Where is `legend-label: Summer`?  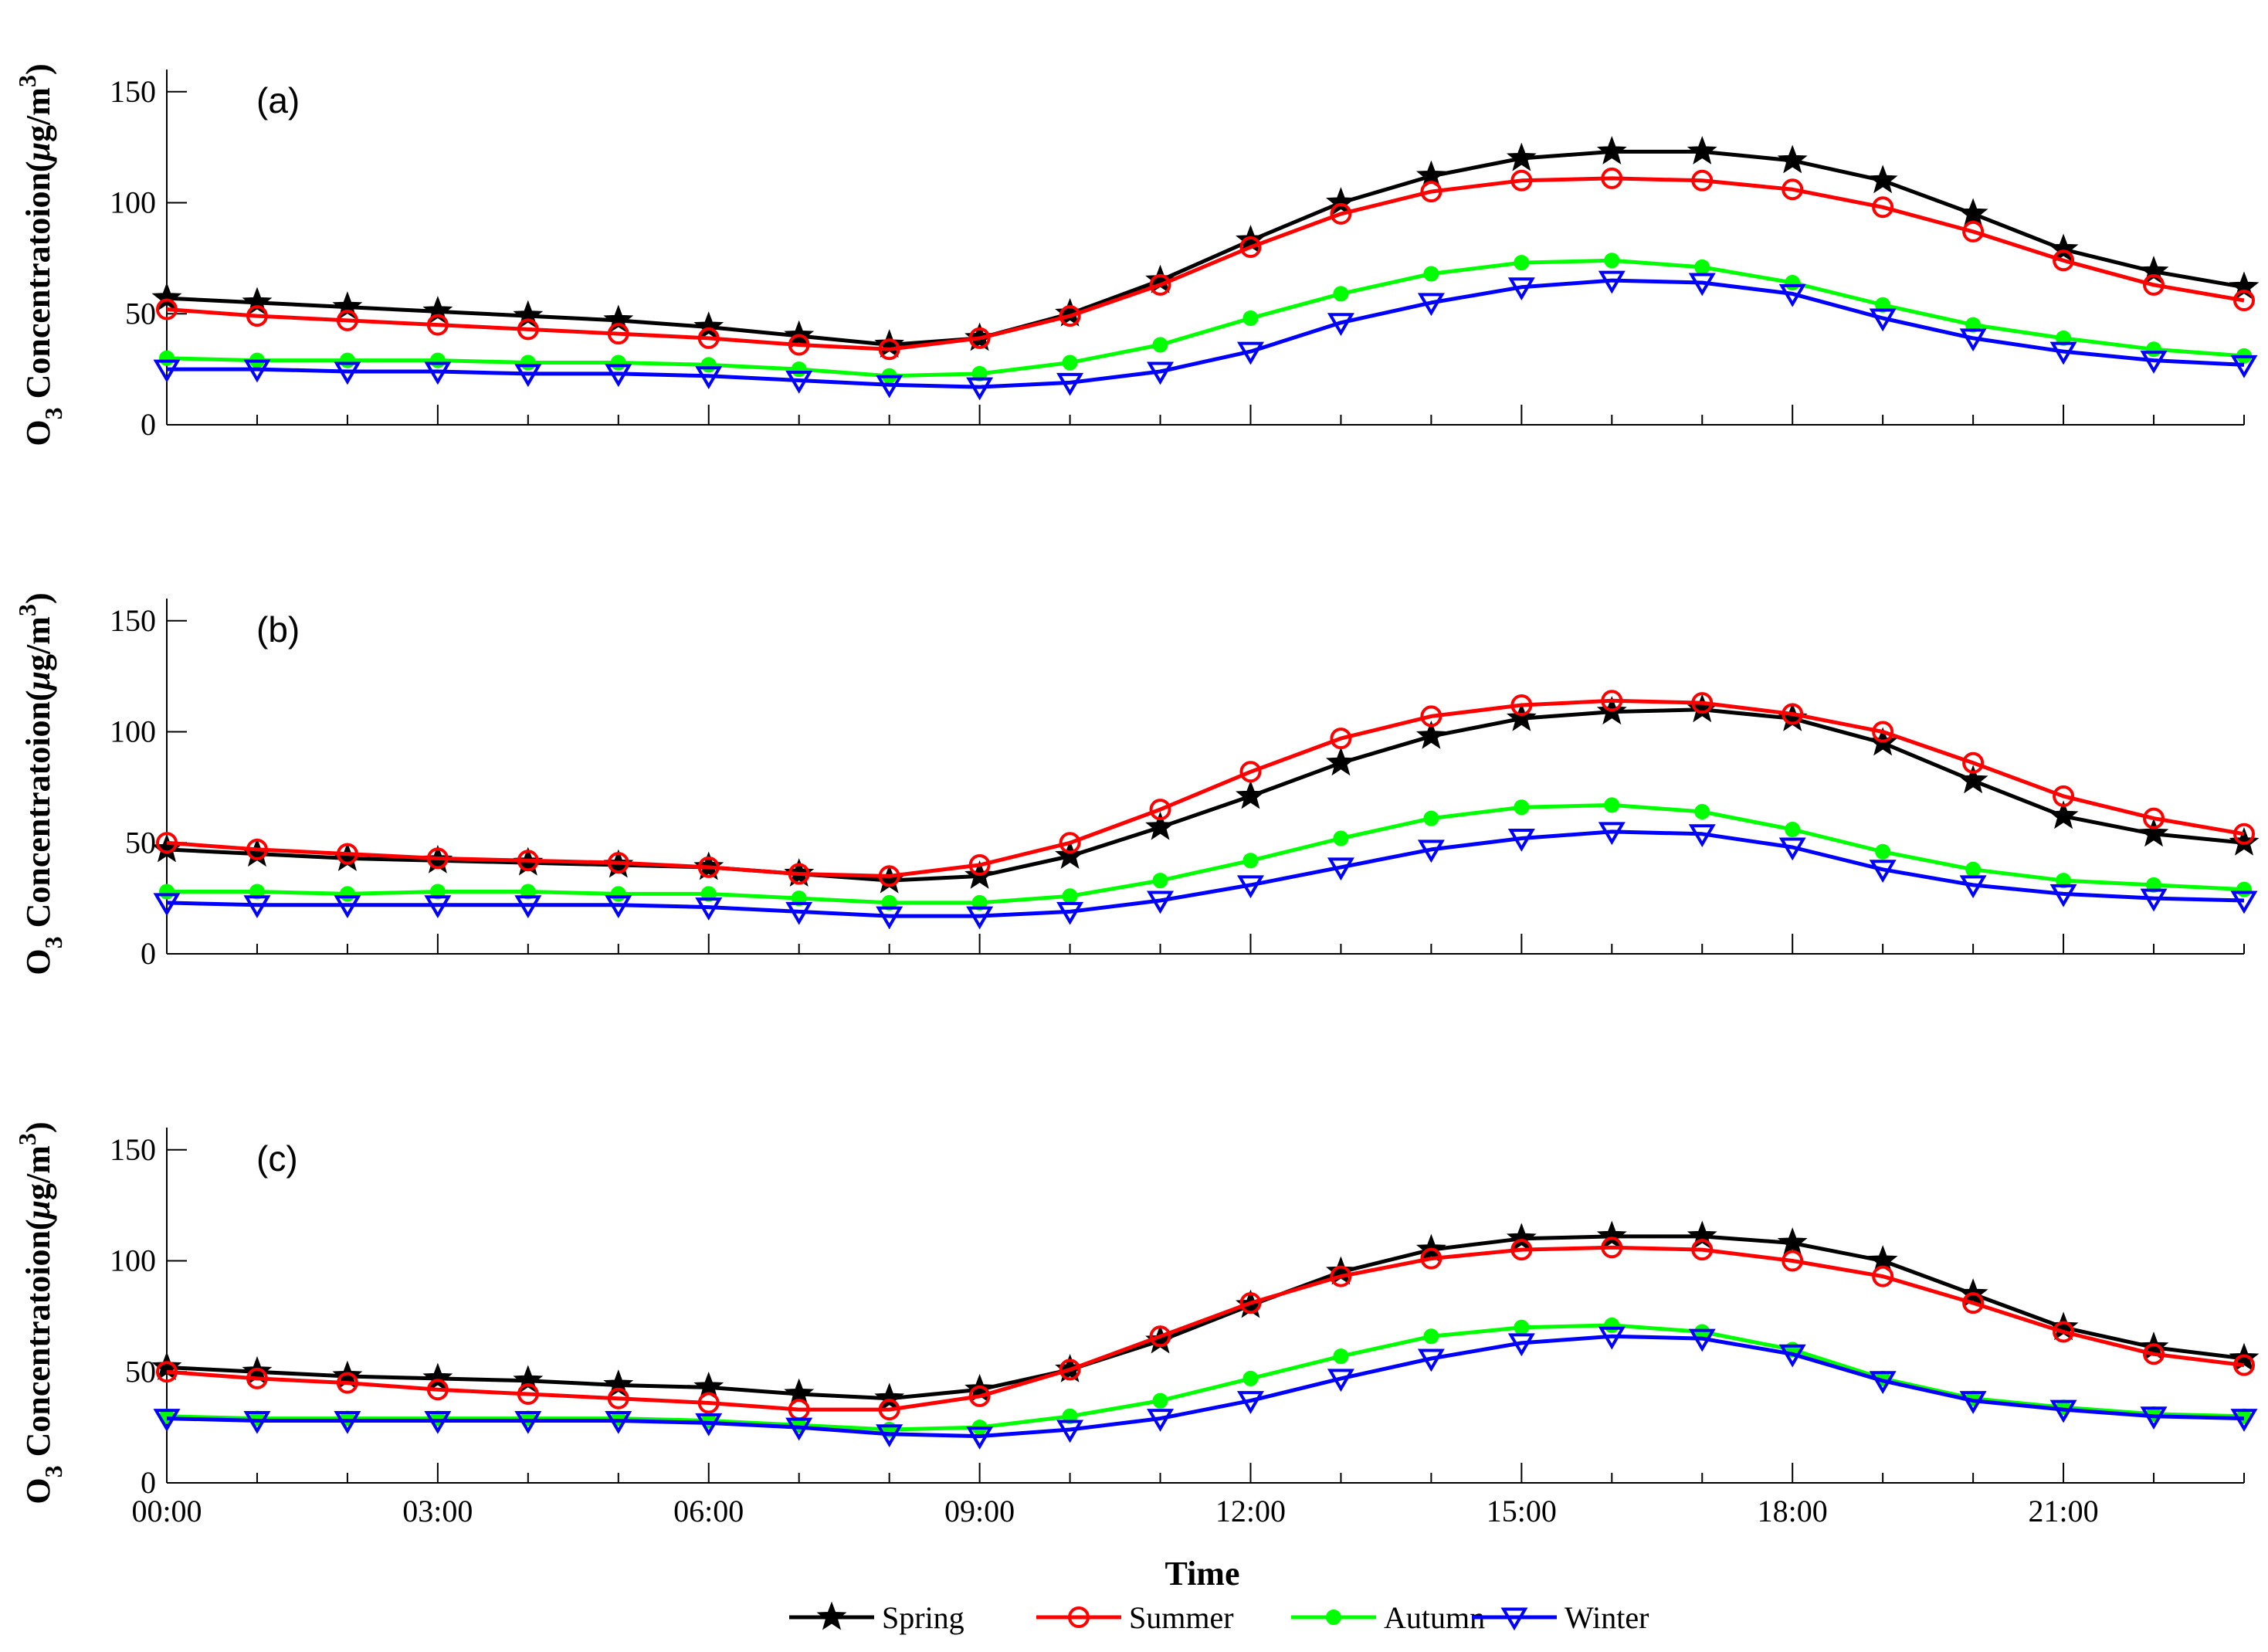
legend-label: Summer is located at coordinates (1181, 1617).